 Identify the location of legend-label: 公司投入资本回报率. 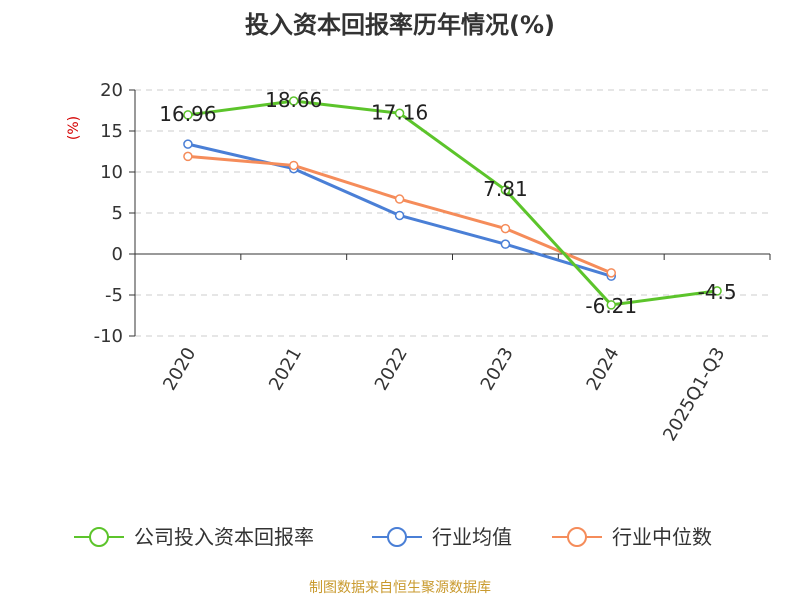
(224, 537).